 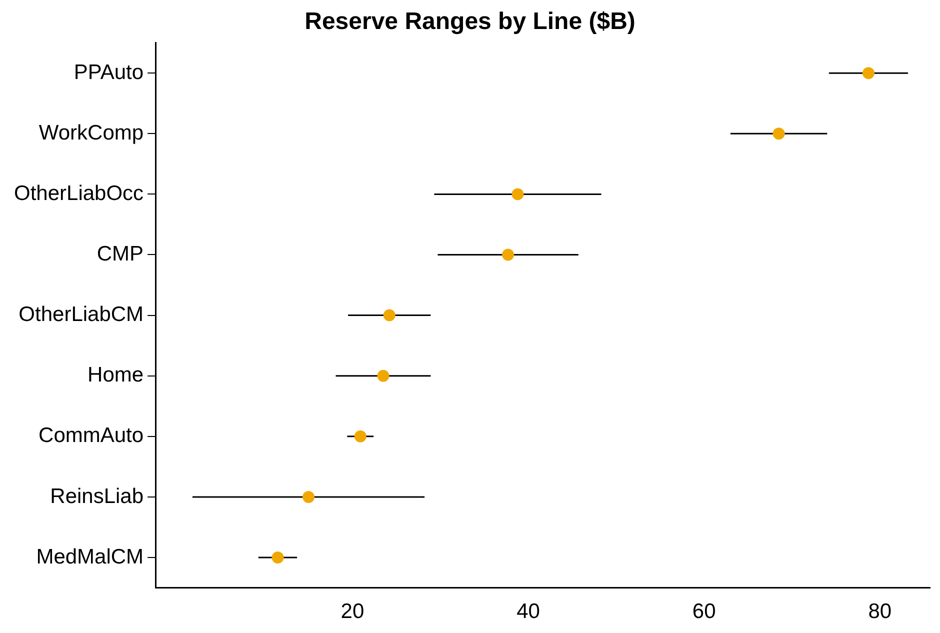 What do you see at coordinates (81, 314) in the screenshot?
I see `y-tick-label: OtherLiabCM` at bounding box center [81, 314].